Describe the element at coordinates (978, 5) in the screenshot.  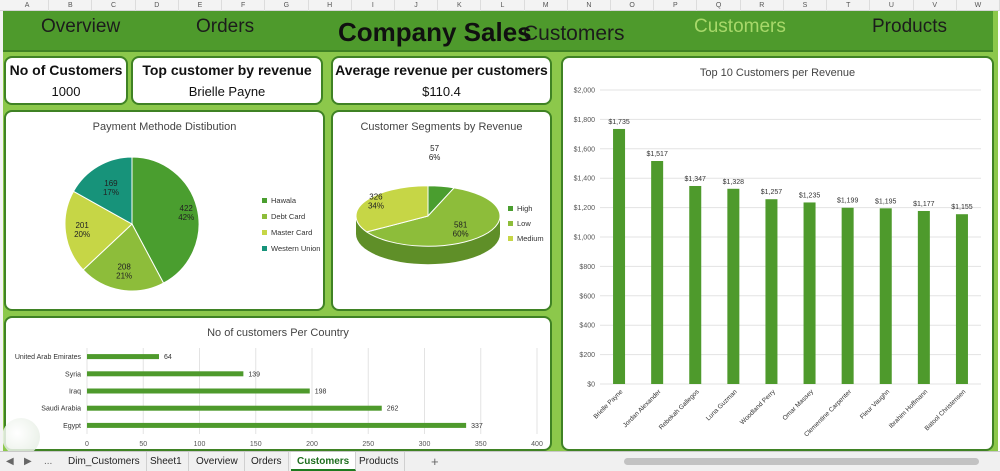
I see `column-header-w: W` at that location.